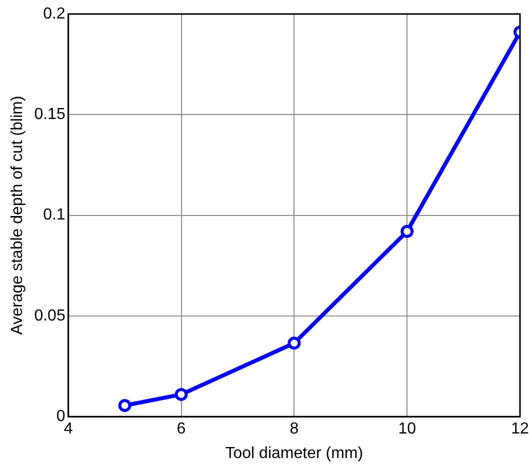 Image resolution: width=532 pixels, height=471 pixels. What do you see at coordinates (407, 429) in the screenshot?
I see `x-tick-label: 10` at bounding box center [407, 429].